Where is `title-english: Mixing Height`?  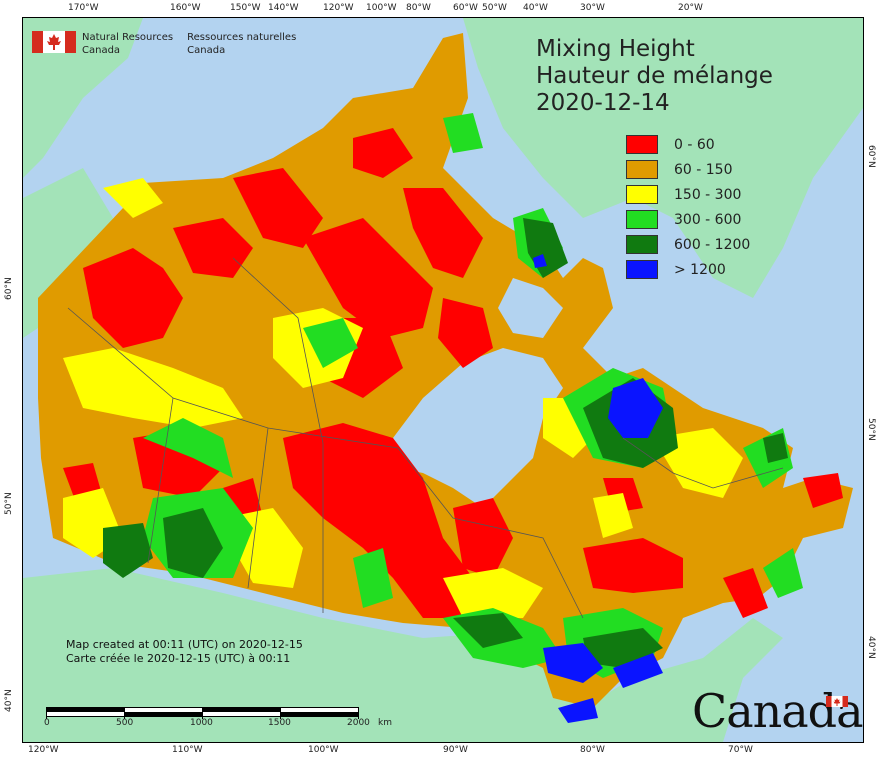 title-english: Mixing Height is located at coordinates (615, 49).